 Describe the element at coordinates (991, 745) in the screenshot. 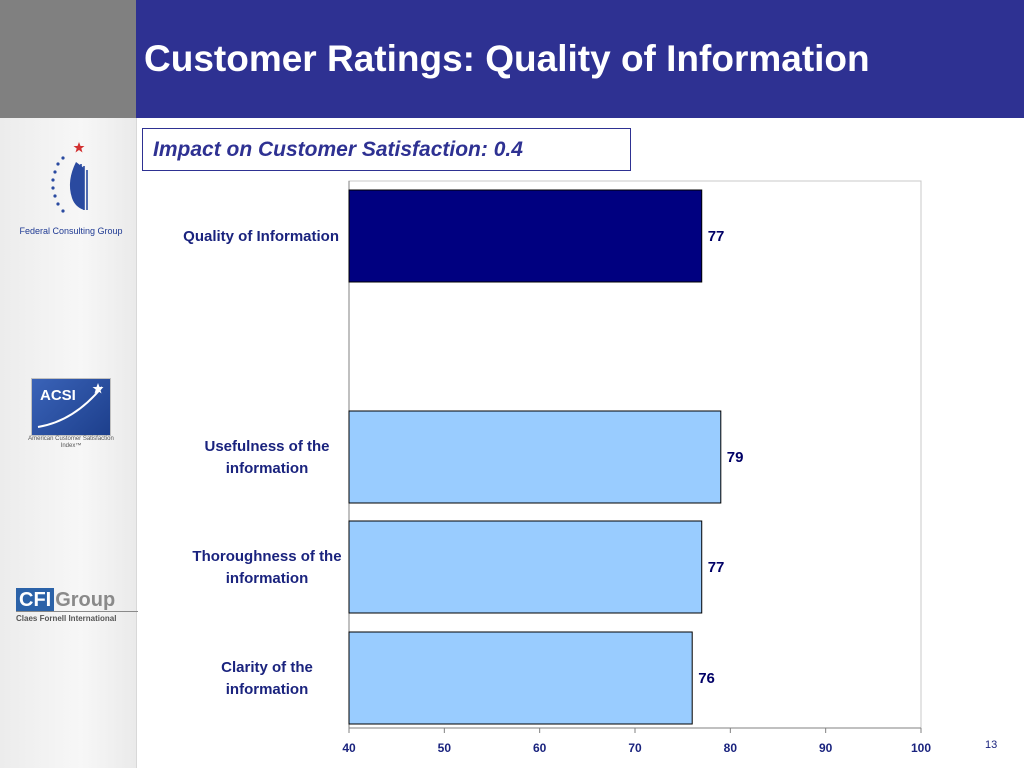

I see `page-number: 13` at that location.